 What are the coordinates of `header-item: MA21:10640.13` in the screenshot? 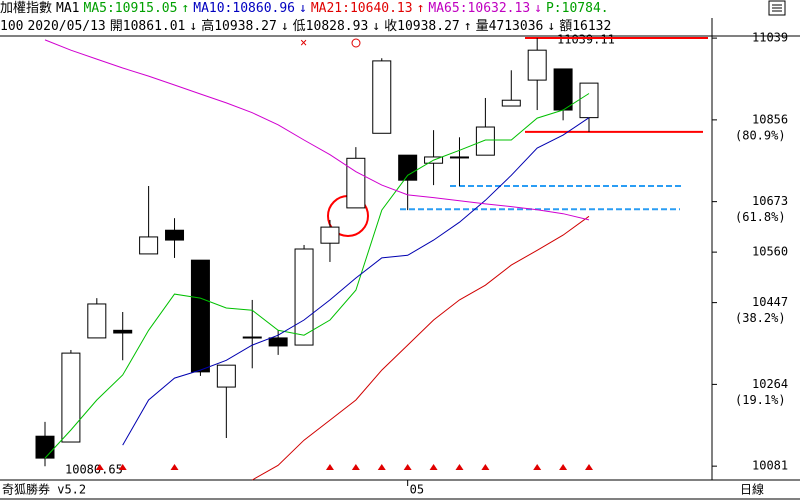 It's located at (361, 8).